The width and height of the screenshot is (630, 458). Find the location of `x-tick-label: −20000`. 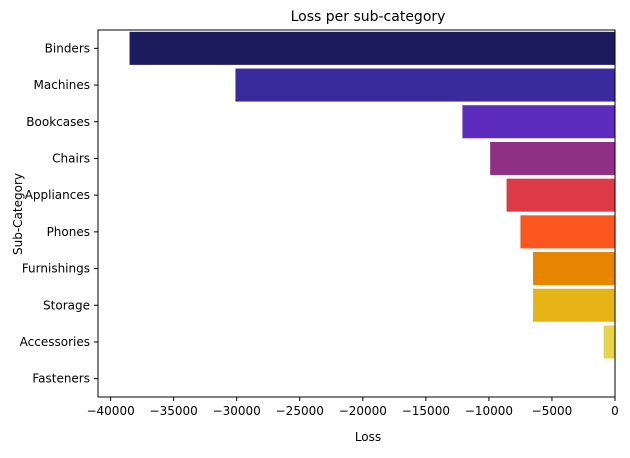

x-tick-label: −20000 is located at coordinates (363, 411).